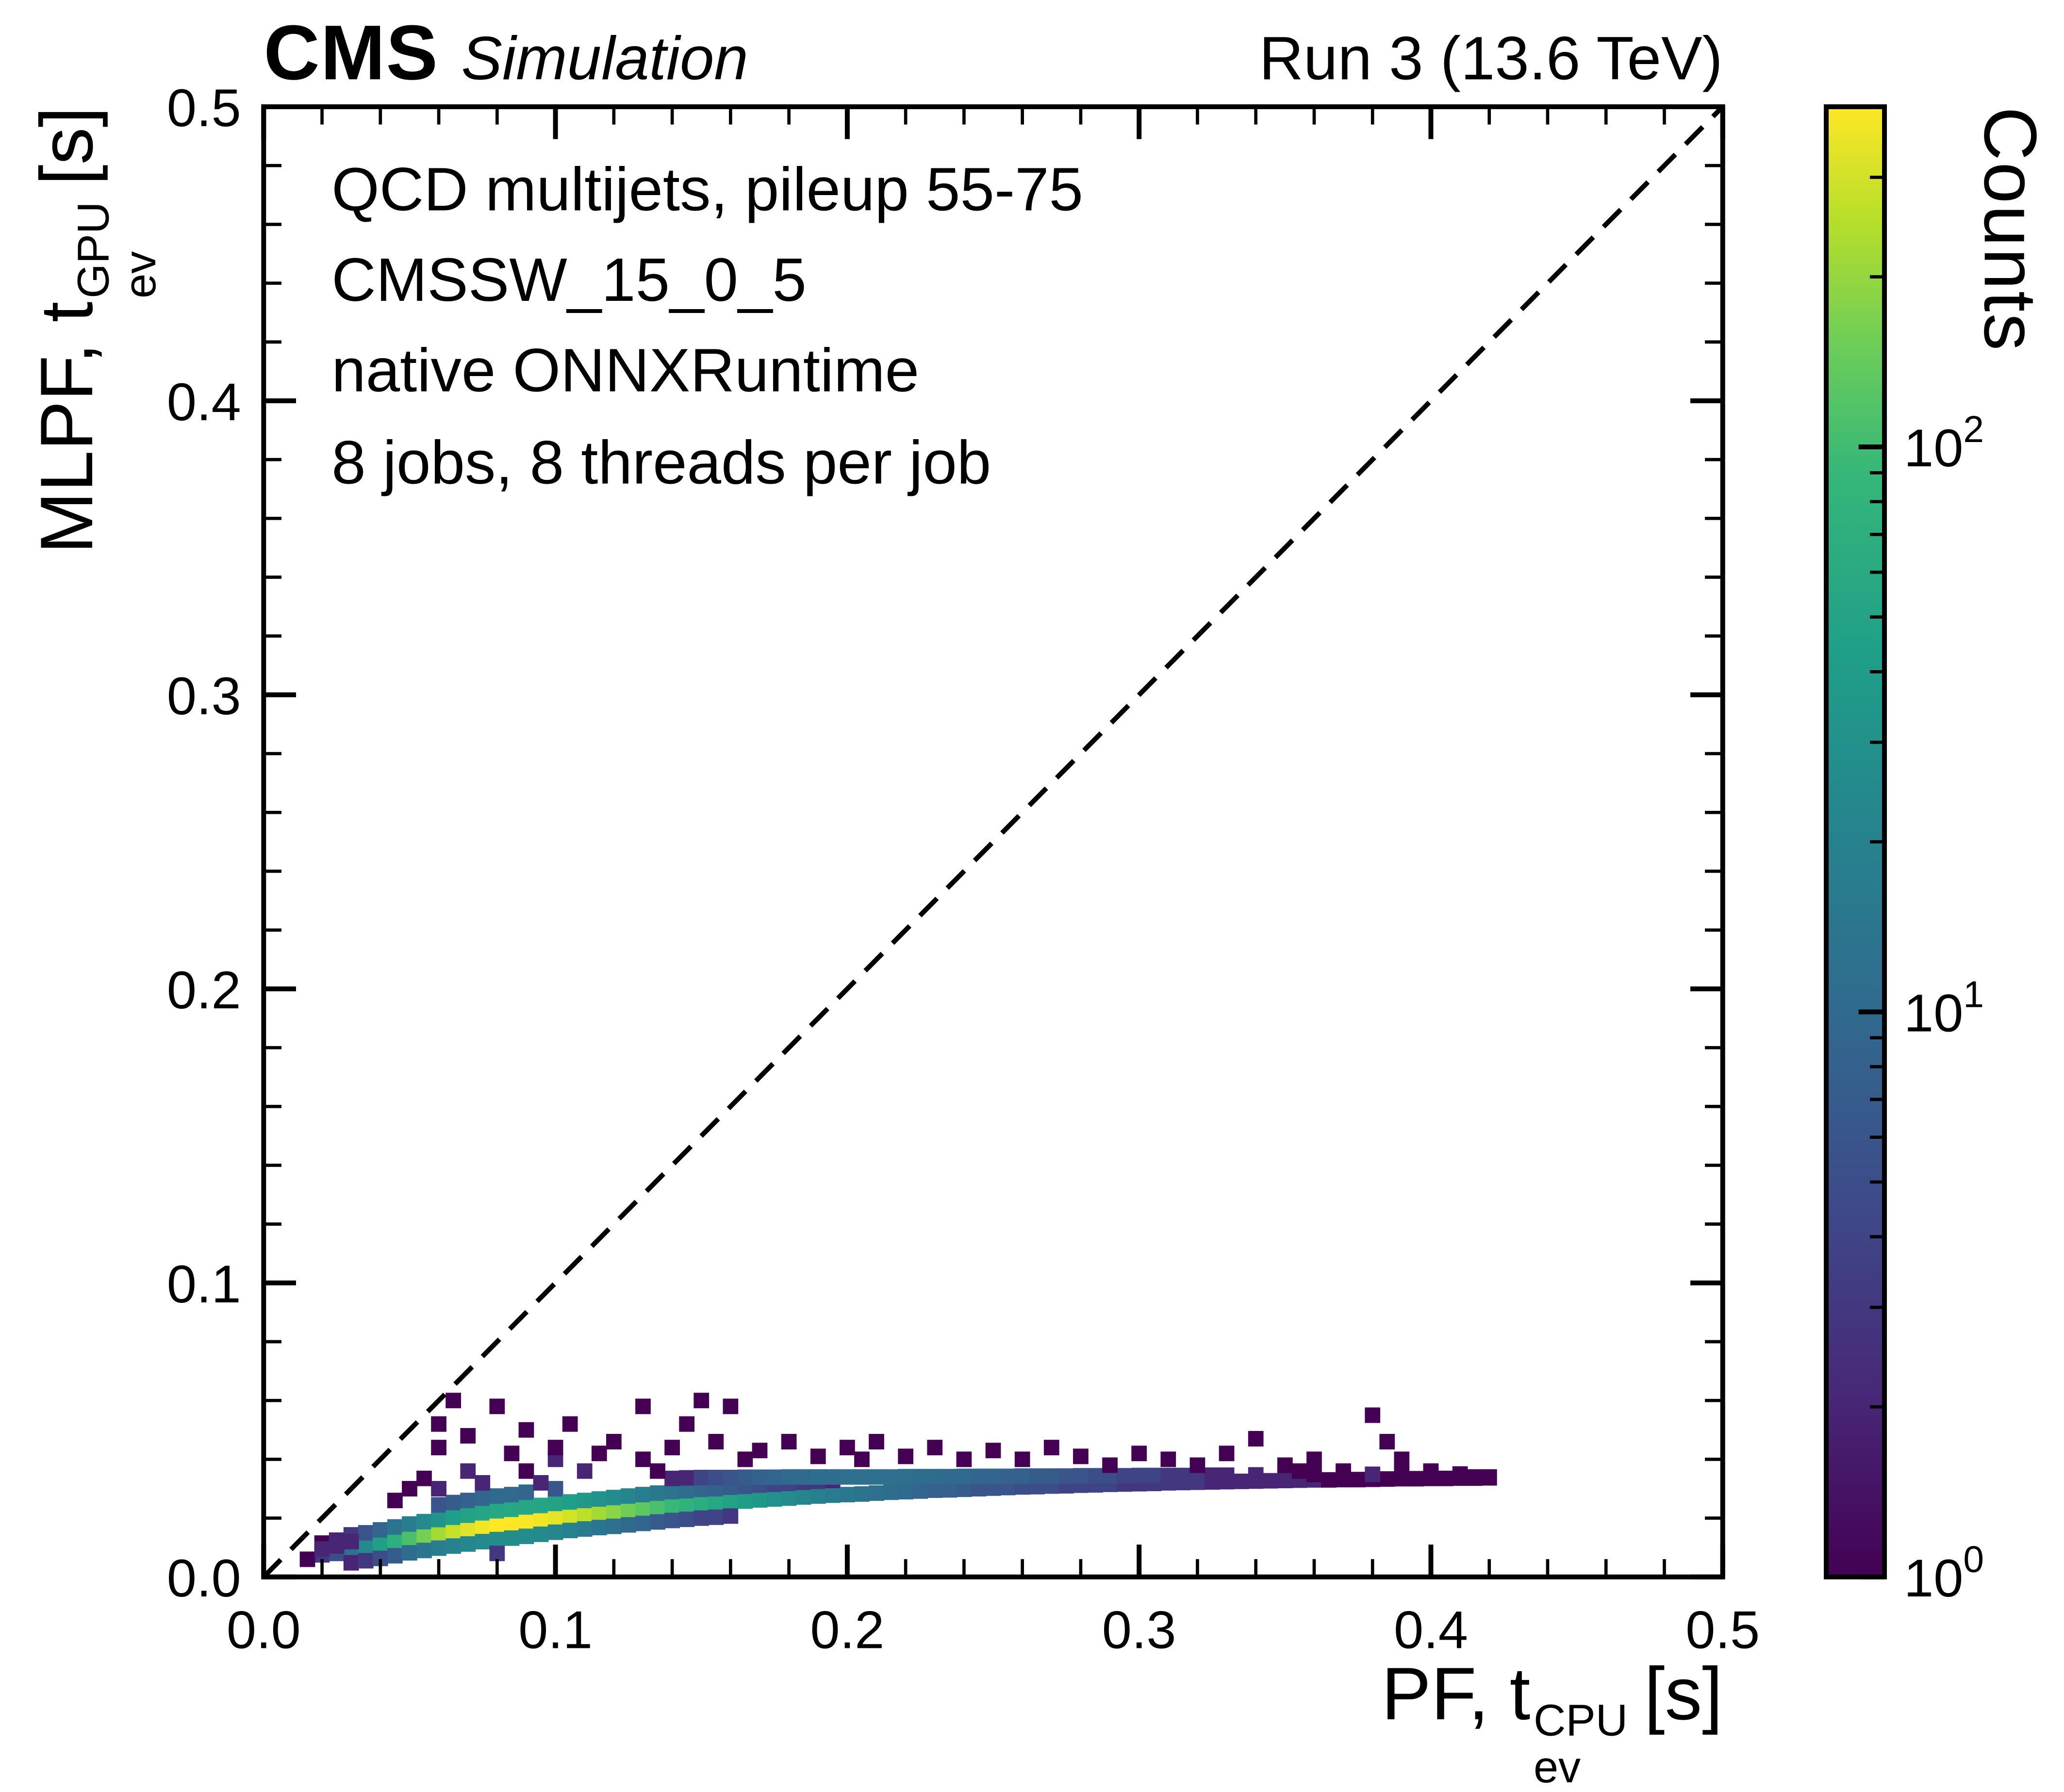  Describe the element at coordinates (1944, 1573) in the screenshot. I see `colorbar-tick-label: 10⁰` at that location.